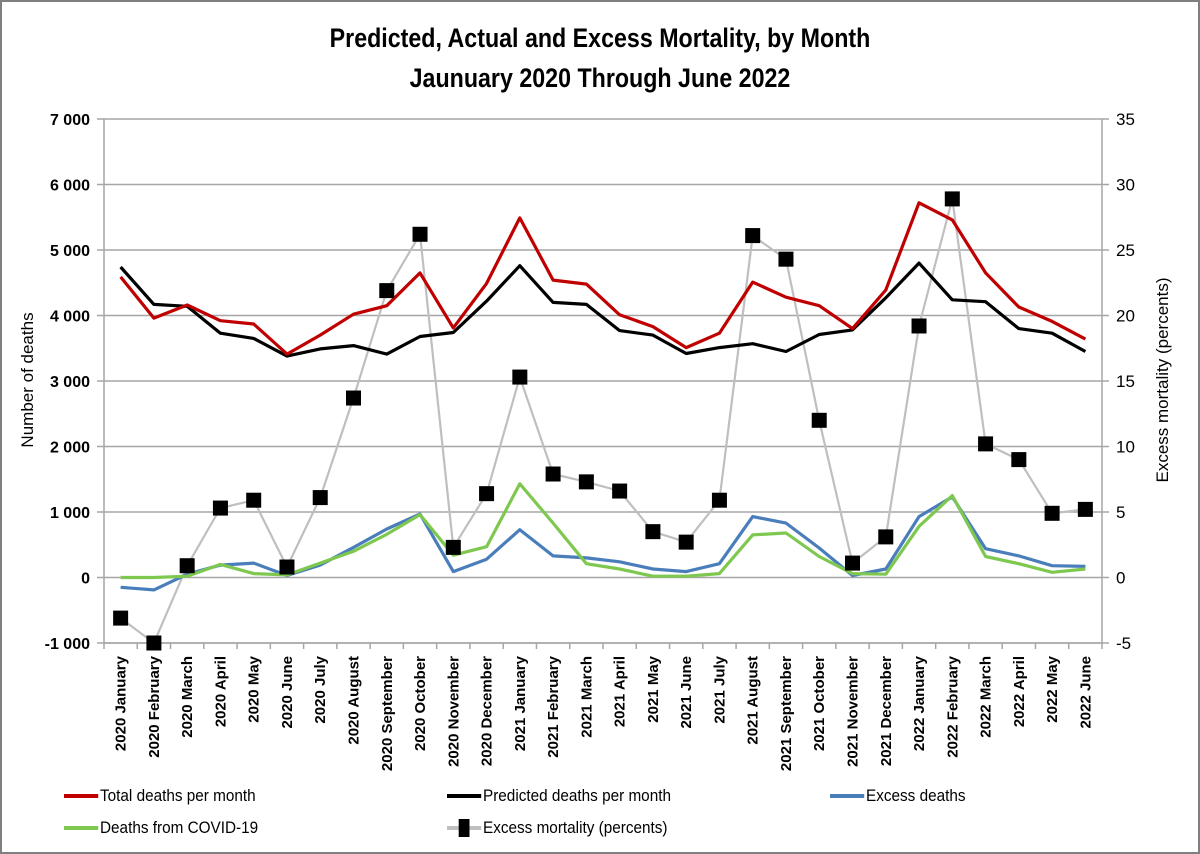 The width and height of the screenshot is (1200, 854). I want to click on x-category-label: 2020 January, so click(121, 703).